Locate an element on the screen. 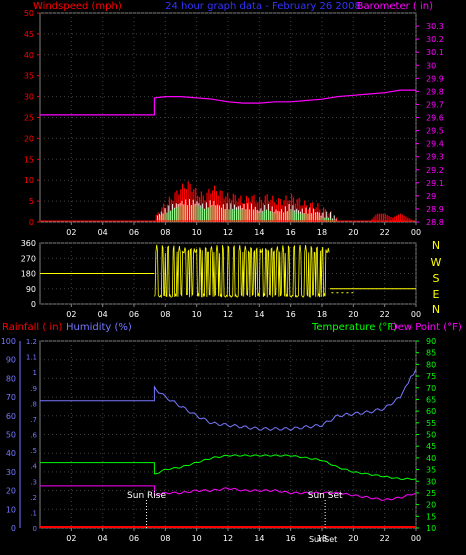  windspeed-tick-label: 0 is located at coordinates (31, 222).